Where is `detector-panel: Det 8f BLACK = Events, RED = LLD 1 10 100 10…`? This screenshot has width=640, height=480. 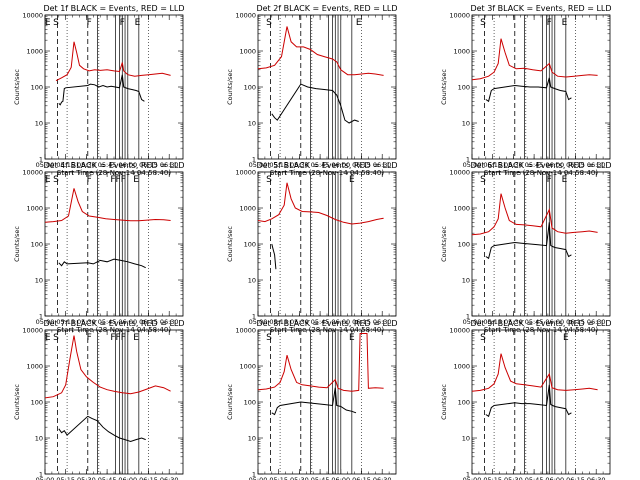 detector-panel: Det 8f BLACK = Events, RED = LLD 1 10 100 10… is located at coordinates (312, 399).